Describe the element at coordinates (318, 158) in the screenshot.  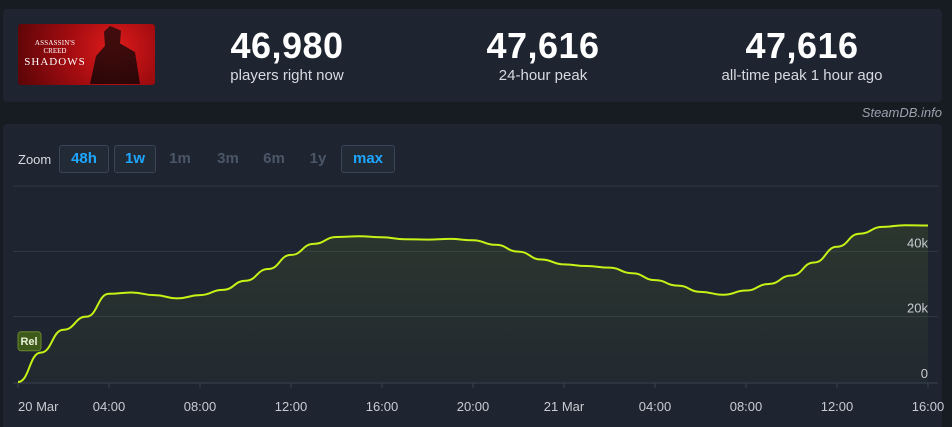
I see `zoom-button-1y: 1y` at that location.